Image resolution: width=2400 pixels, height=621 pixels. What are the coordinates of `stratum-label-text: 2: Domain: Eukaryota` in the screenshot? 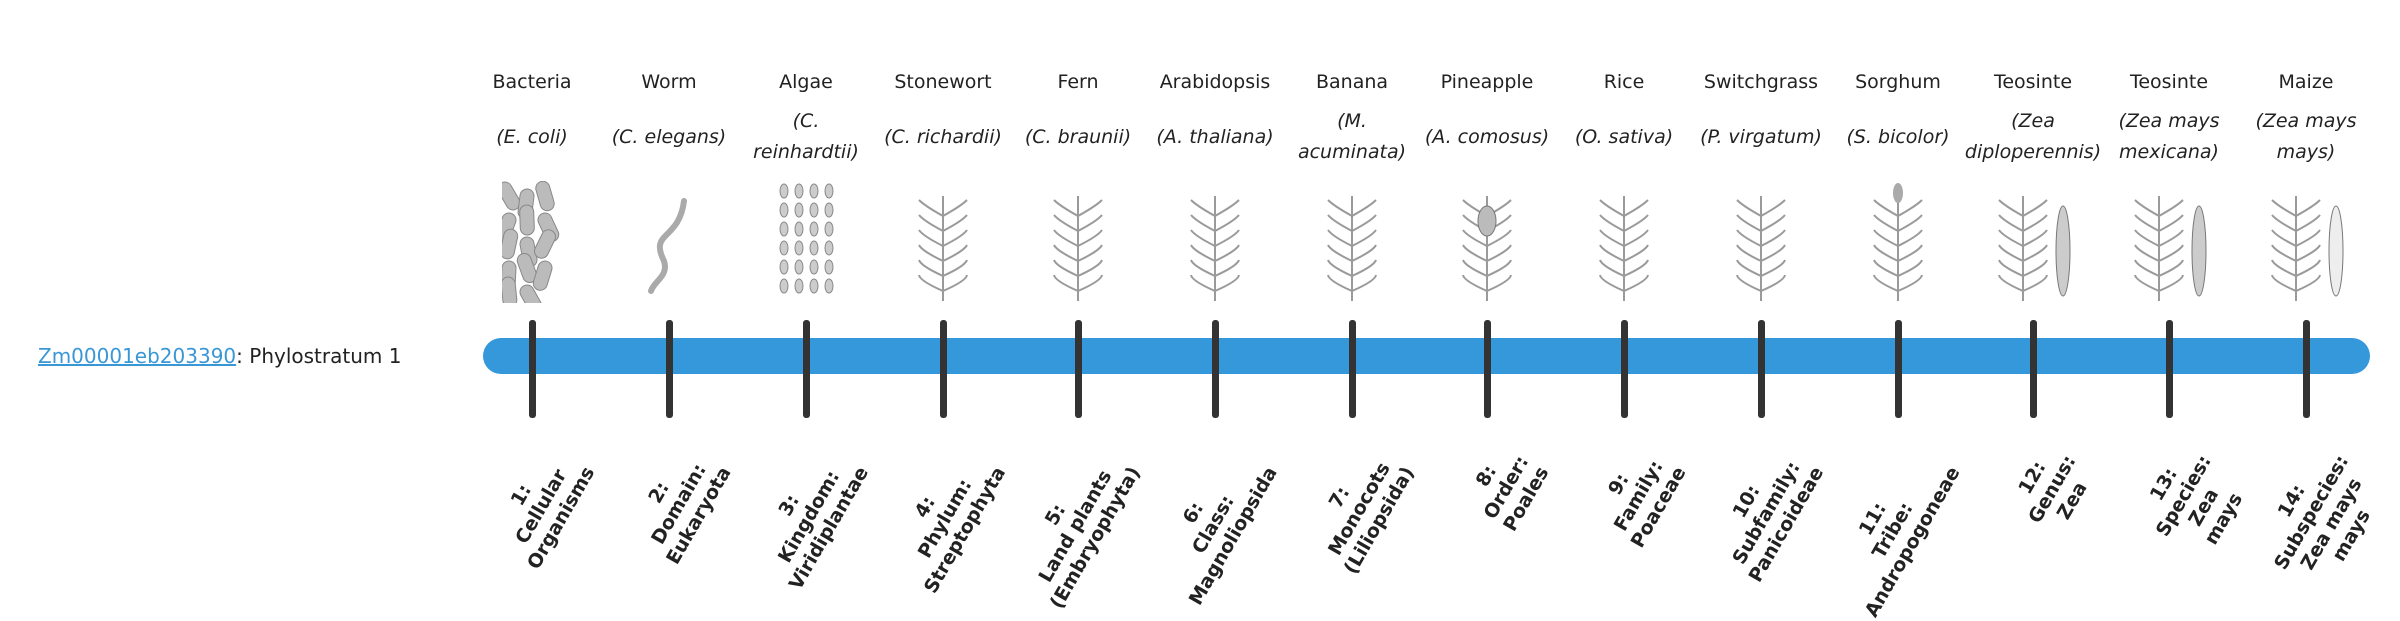 It's located at (690, 514).